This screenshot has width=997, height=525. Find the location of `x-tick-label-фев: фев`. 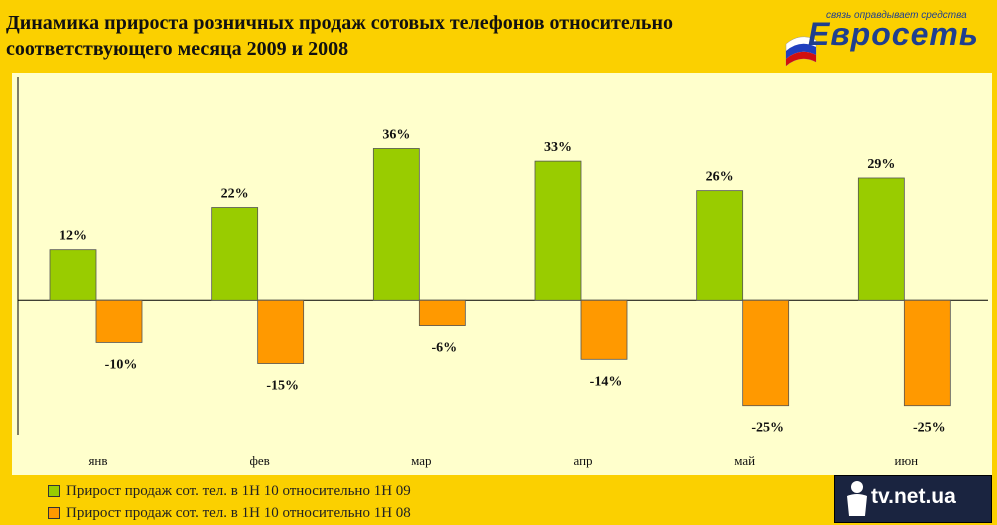

x-tick-label-фев: фев is located at coordinates (259, 460).